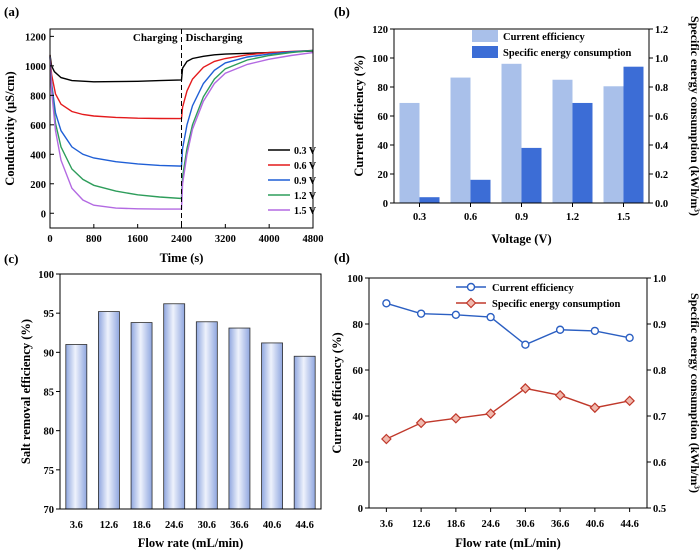 Image resolution: width=700 pixels, height=550 pixels. What do you see at coordinates (508, 324) in the screenshot?
I see `series-line-current-efficiency` at bounding box center [508, 324].